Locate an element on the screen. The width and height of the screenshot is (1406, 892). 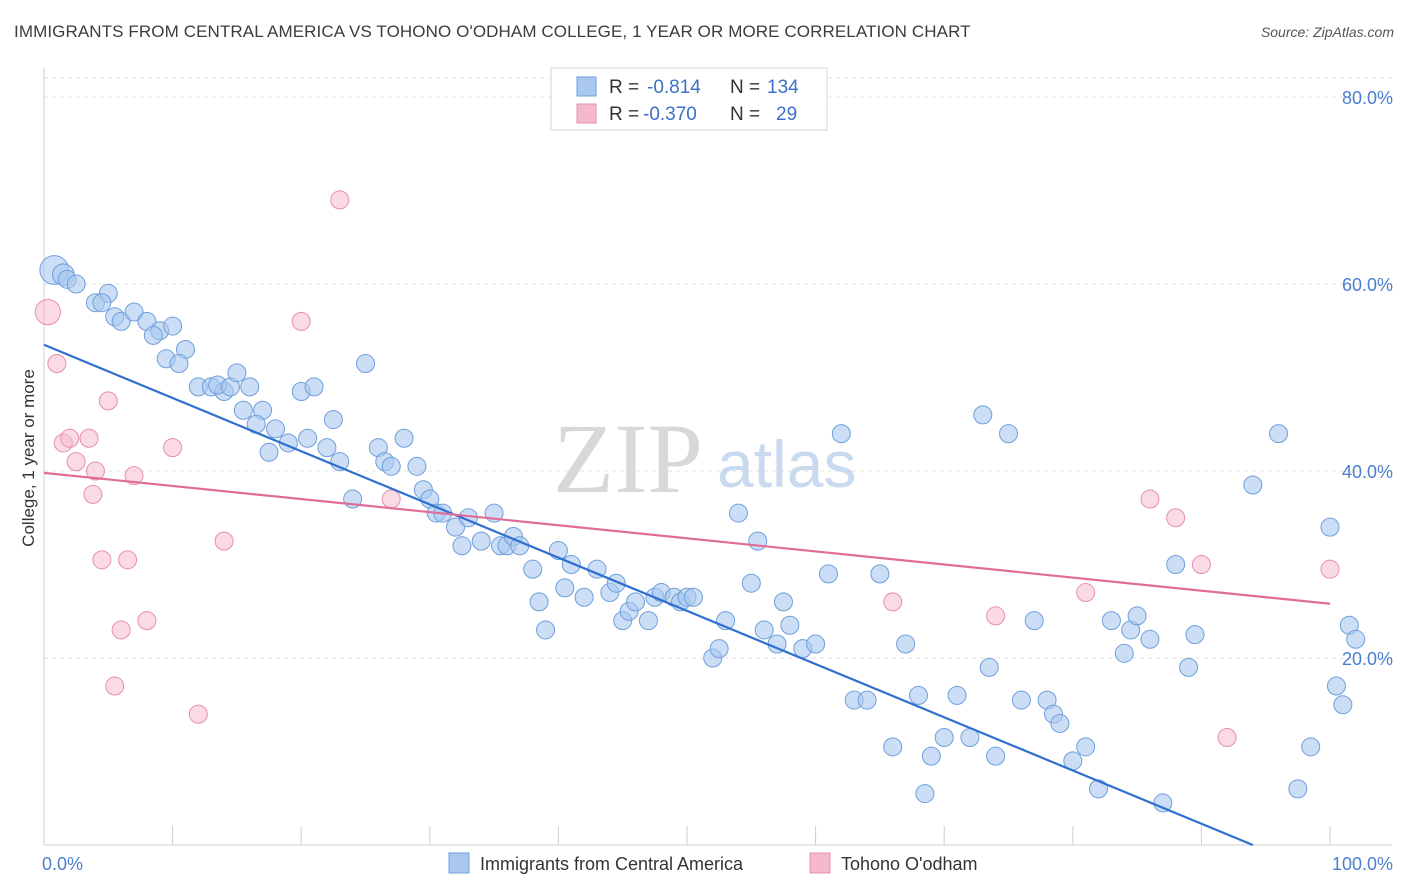
legend-n-value-1: 134 is located at coordinates (783, 87).